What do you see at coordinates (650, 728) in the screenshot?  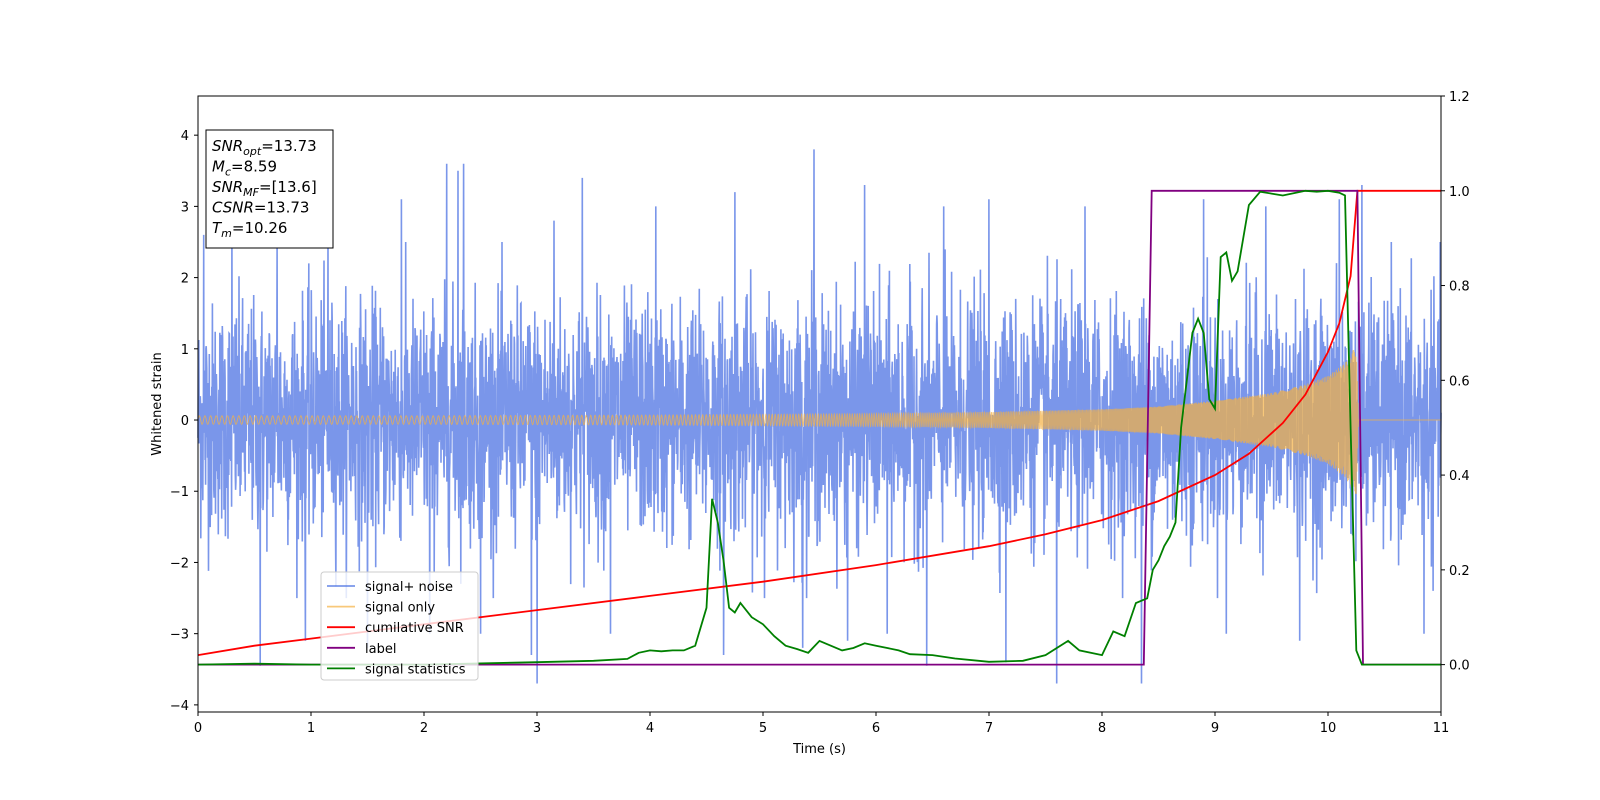 I see `x-tick-label: 4` at bounding box center [650, 728].